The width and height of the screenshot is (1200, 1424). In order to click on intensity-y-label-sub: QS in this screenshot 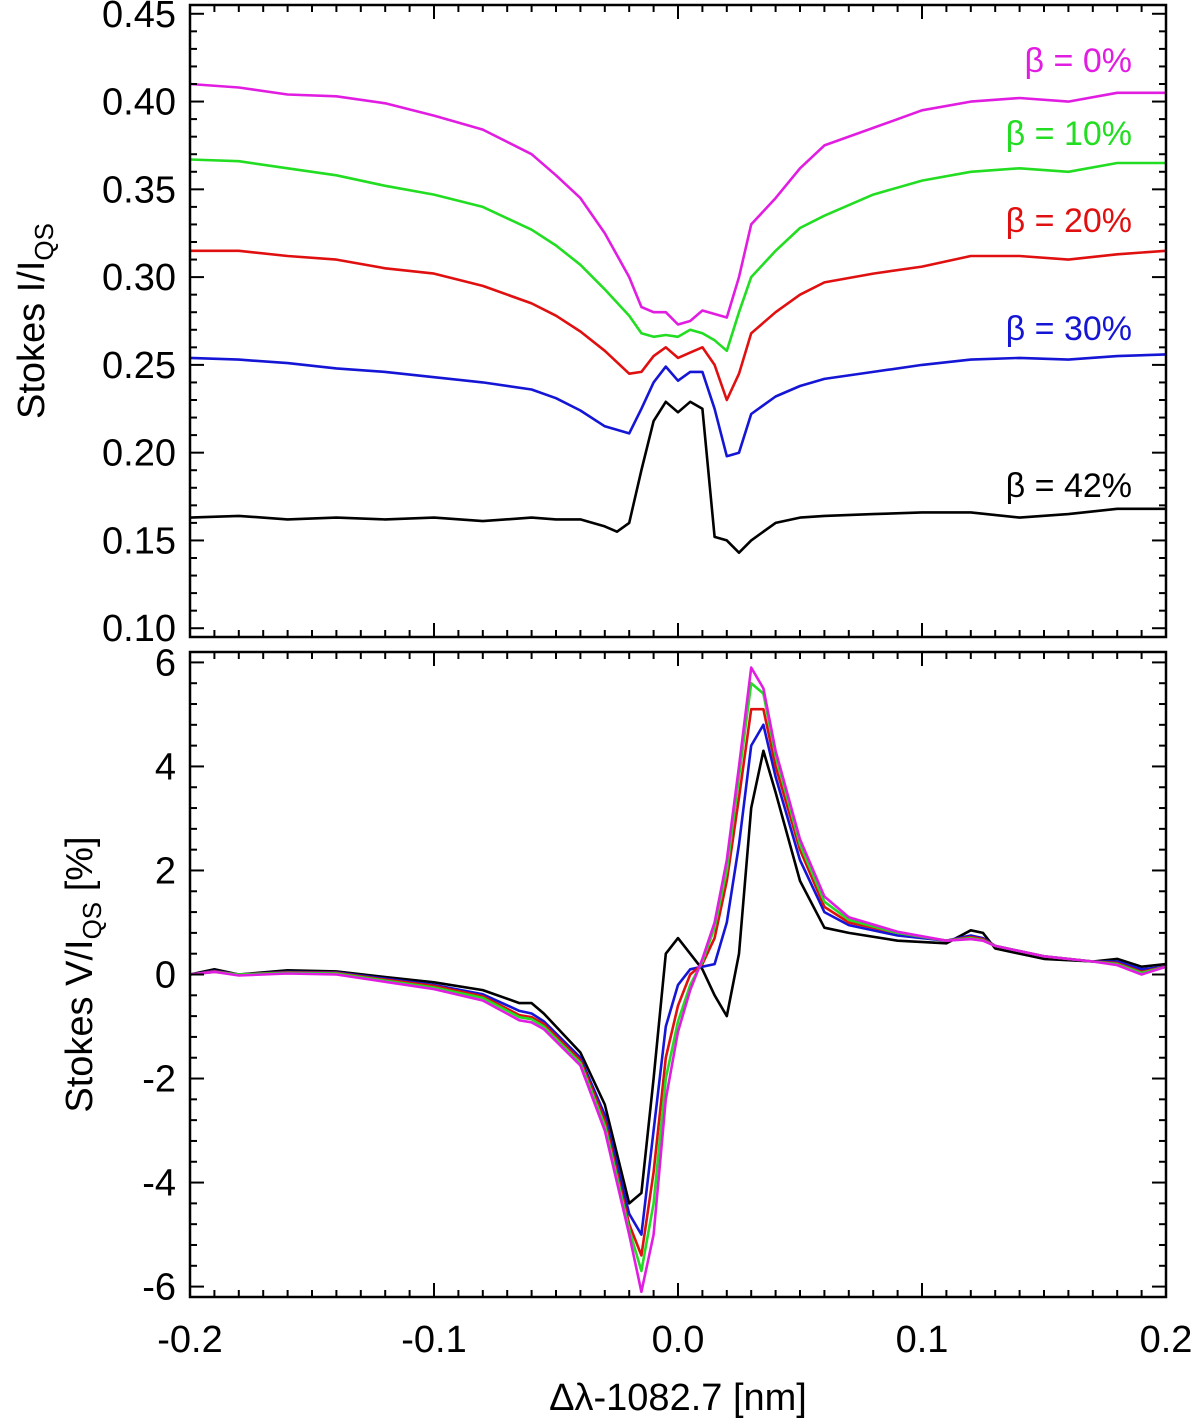, I will do `click(44, 242)`.